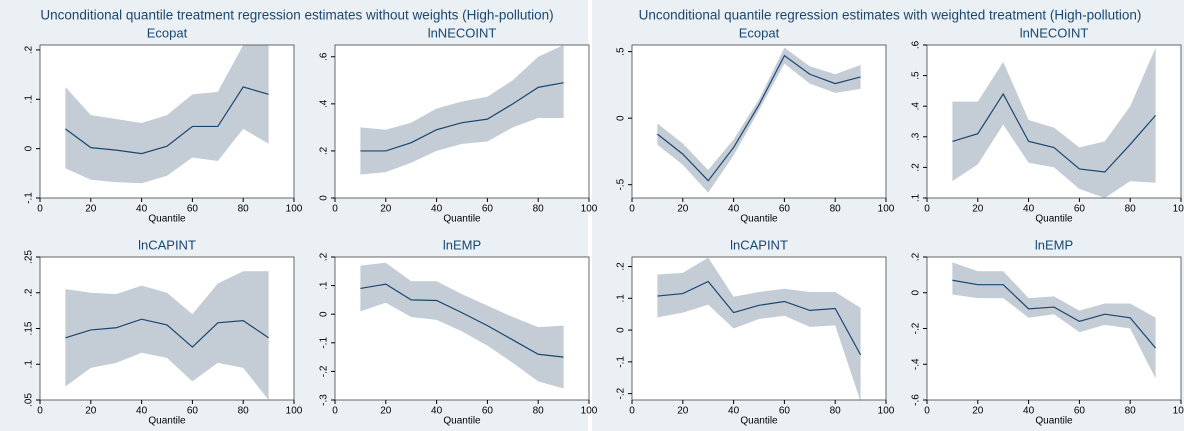 Image resolution: width=1184 pixels, height=431 pixels. What do you see at coordinates (916, 364) in the screenshot?
I see `y-tick-label: -.4` at bounding box center [916, 364].